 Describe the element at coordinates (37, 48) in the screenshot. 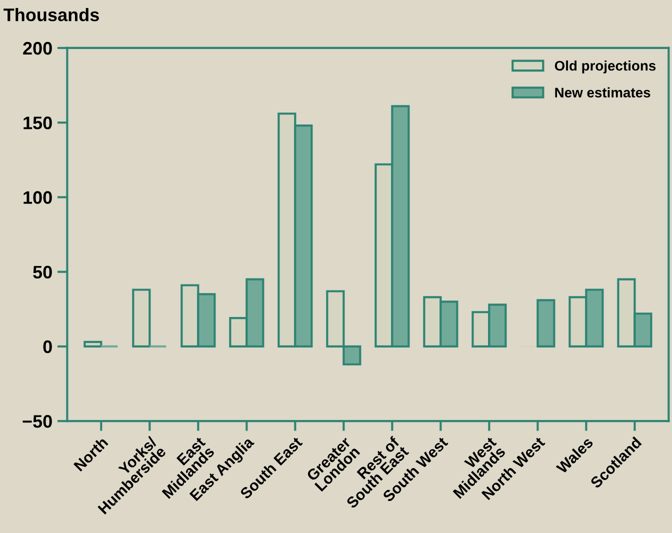

I see `y-tick-label: 200` at that location.